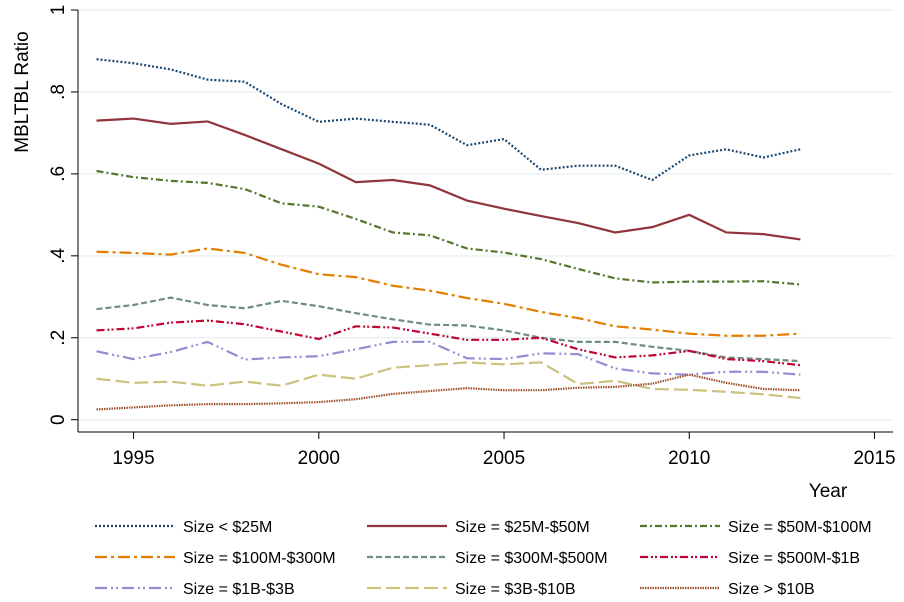 This screenshot has width=904, height=602. What do you see at coordinates (319, 458) in the screenshot?
I see `x-tick-label: 2000` at bounding box center [319, 458].